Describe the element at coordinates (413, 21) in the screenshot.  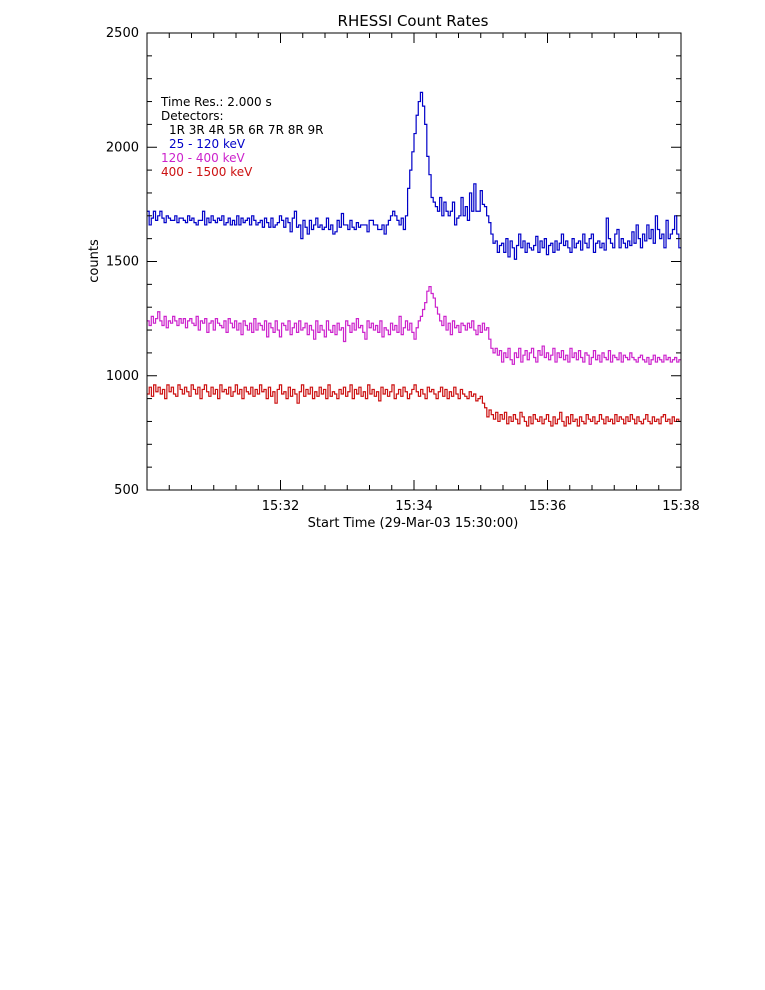
I see `chart-title: RHESSI Count Rates` at that location.